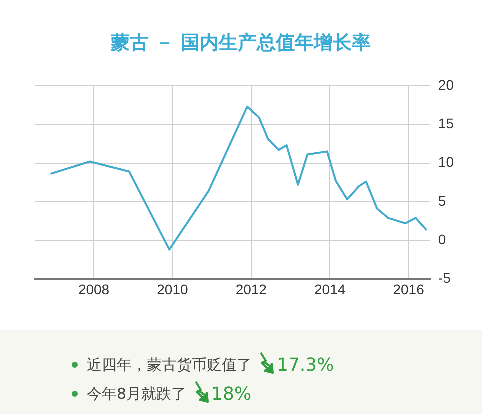 This screenshot has height=414, width=482. What do you see at coordinates (442, 200) in the screenshot?
I see `y-tick-label: 5` at bounding box center [442, 200].